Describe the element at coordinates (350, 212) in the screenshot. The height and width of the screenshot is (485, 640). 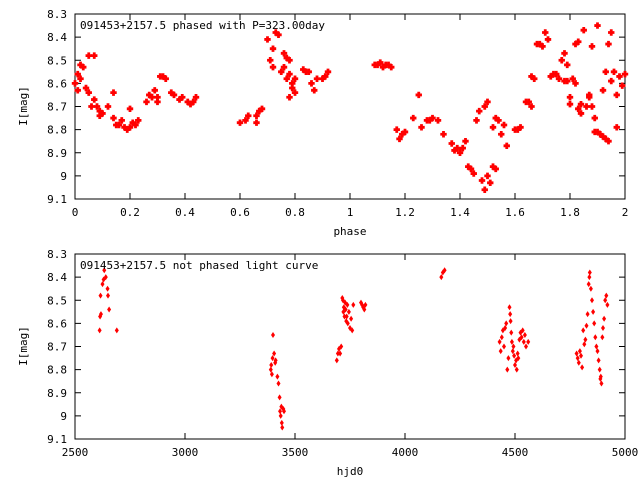
I see `phased-x-tick-label: 1` at that location.